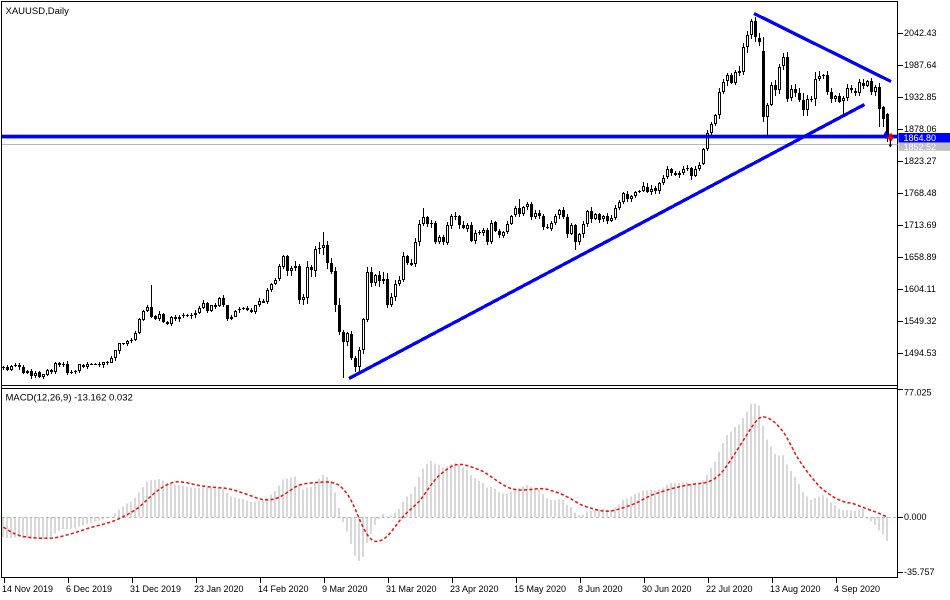 The width and height of the screenshot is (950, 600). I want to click on svg-text: 1713.69, so click(920, 225).